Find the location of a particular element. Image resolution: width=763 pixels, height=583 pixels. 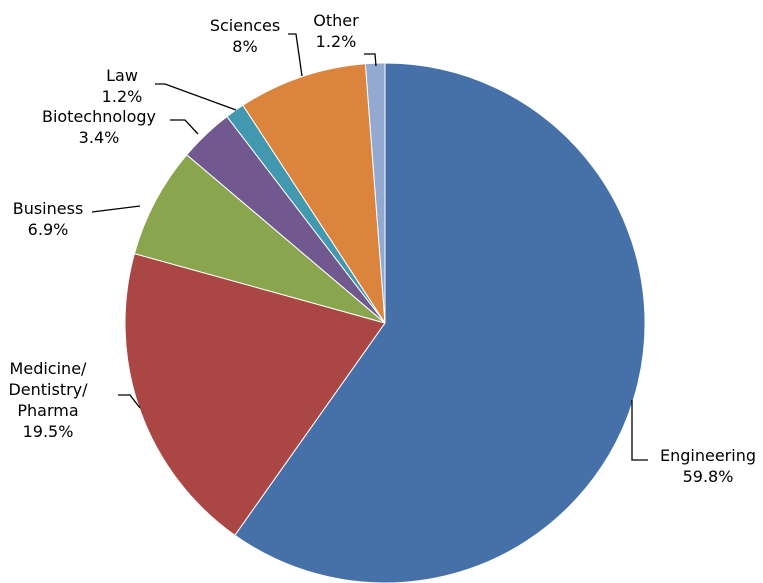

slice-label: Medicine/ Dentistry/ Pharma 19.5% is located at coordinates (47, 400).